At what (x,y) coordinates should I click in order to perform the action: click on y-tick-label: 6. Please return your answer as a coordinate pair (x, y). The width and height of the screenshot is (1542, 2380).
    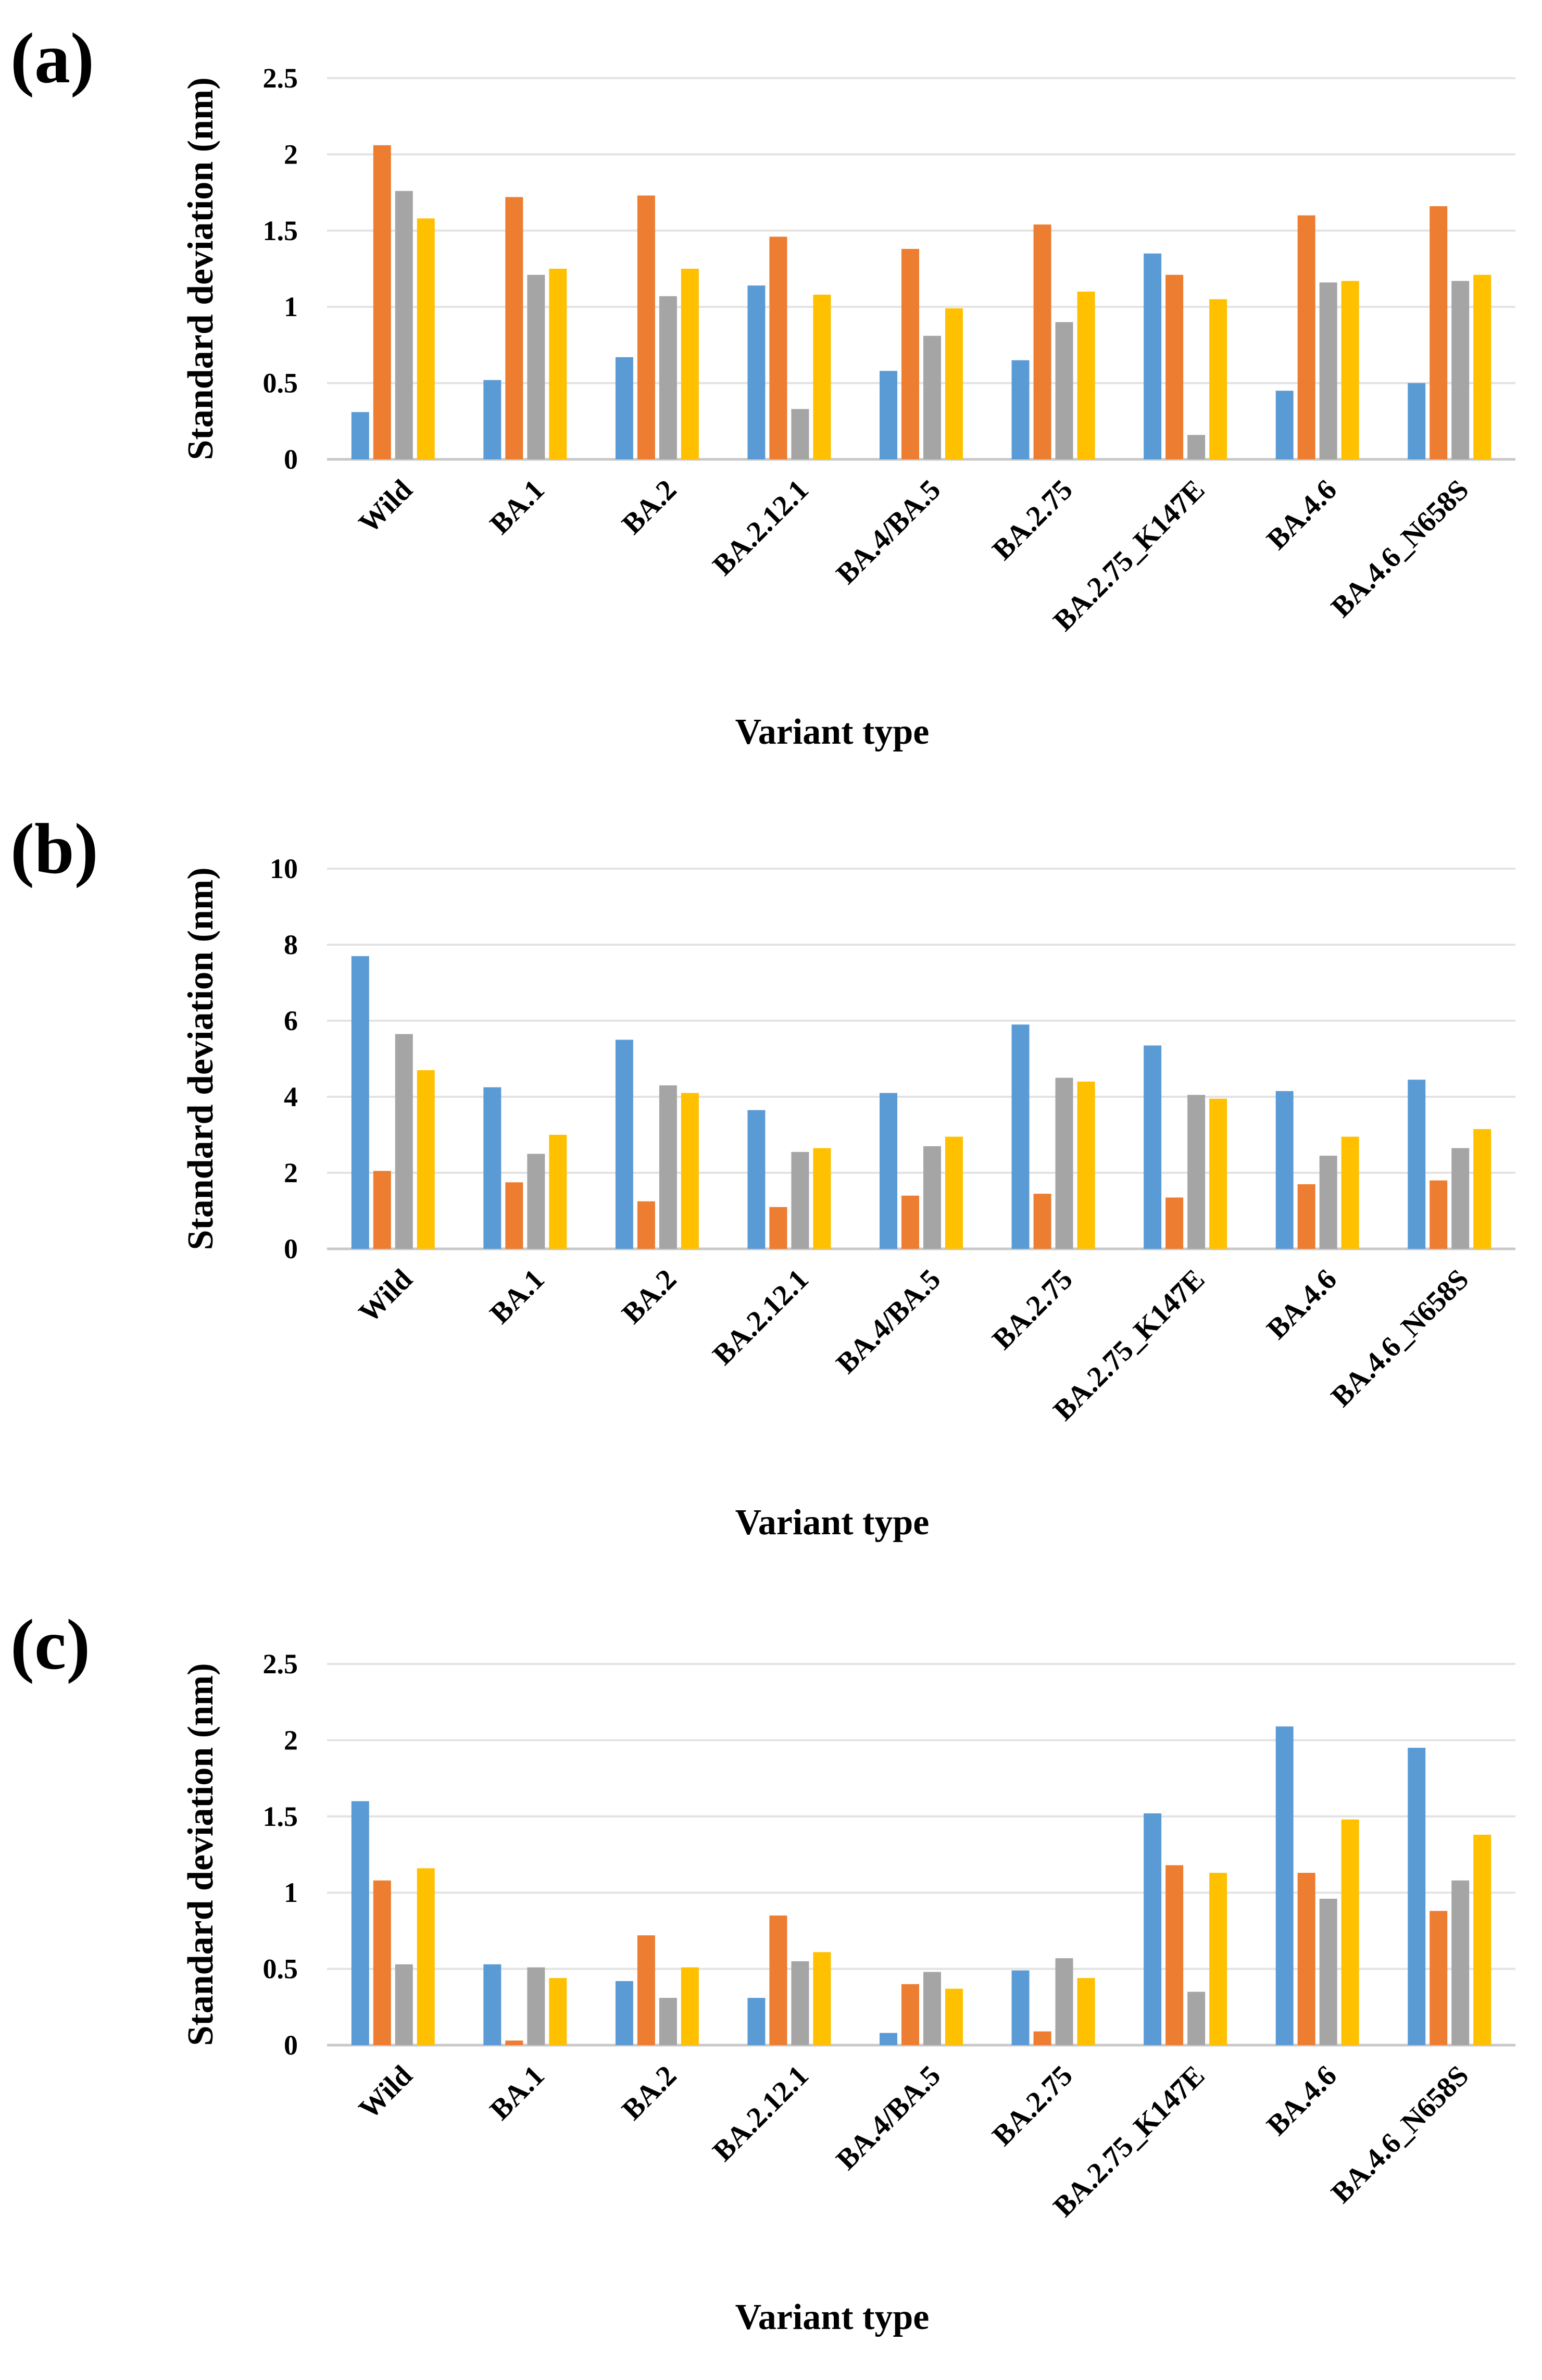
    Looking at the image, I should click on (291, 1020).